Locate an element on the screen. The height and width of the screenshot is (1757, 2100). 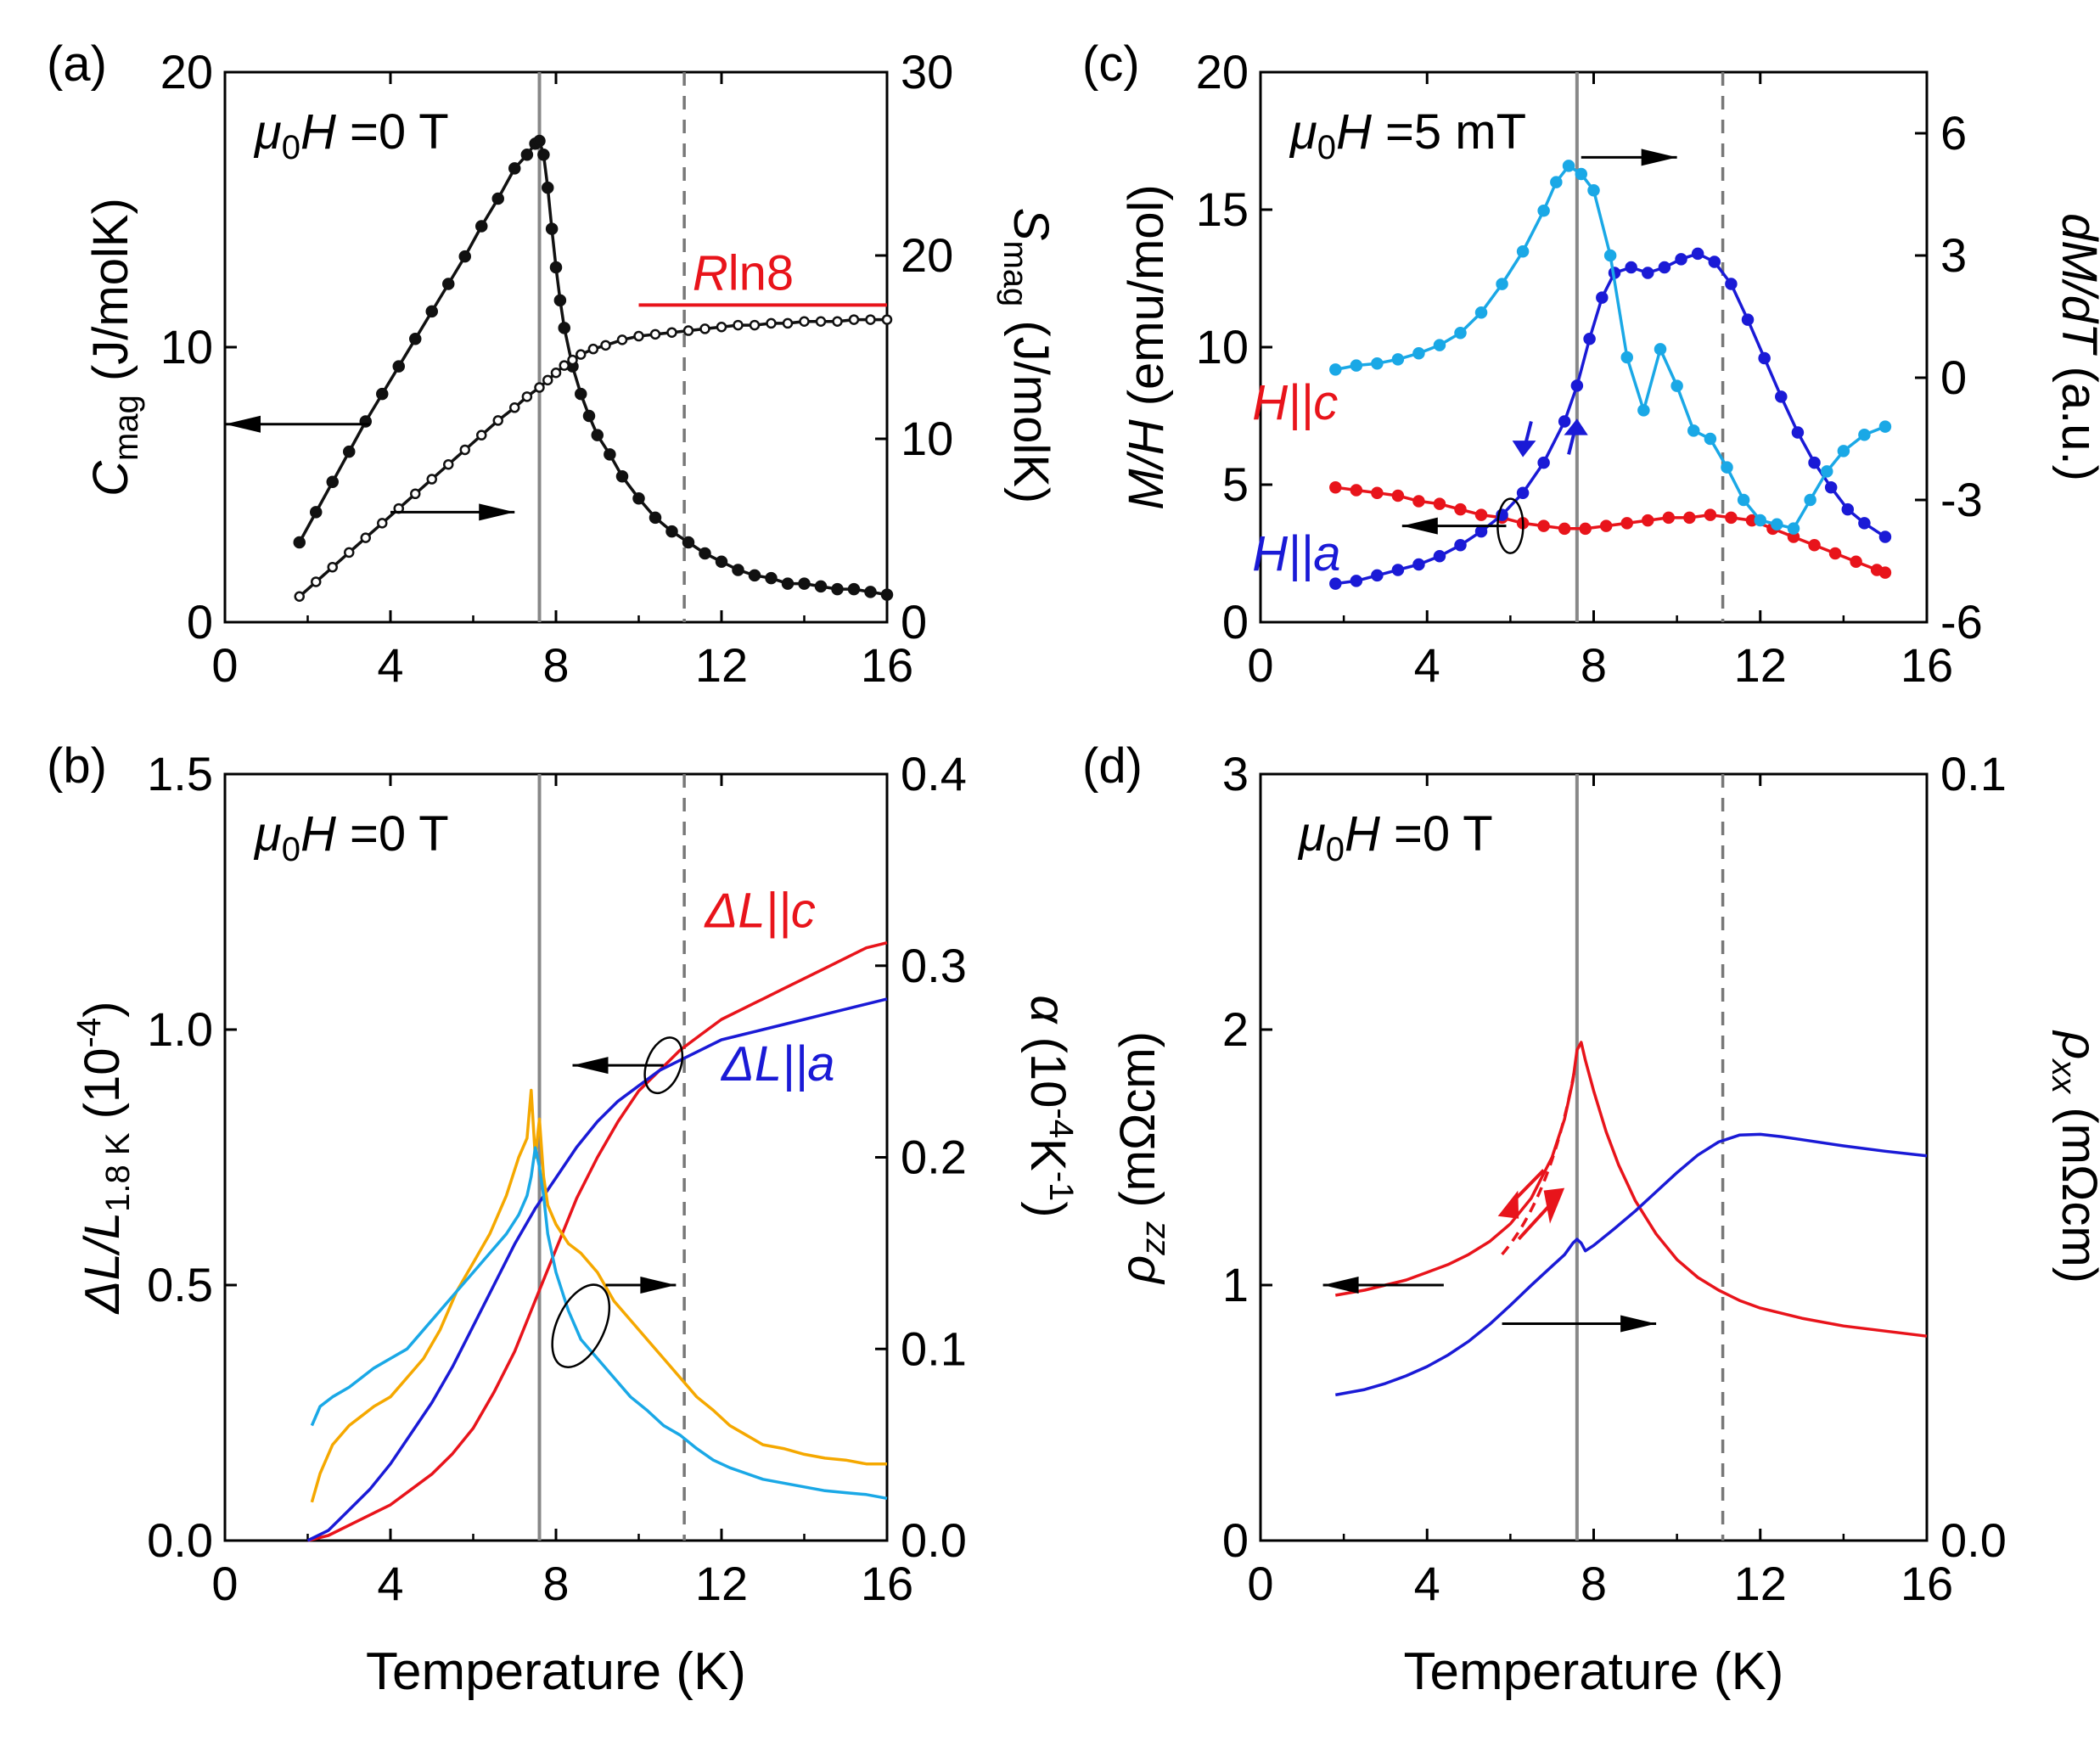
field-annotation: μ0H =0 T is located at coordinates (351, 135).